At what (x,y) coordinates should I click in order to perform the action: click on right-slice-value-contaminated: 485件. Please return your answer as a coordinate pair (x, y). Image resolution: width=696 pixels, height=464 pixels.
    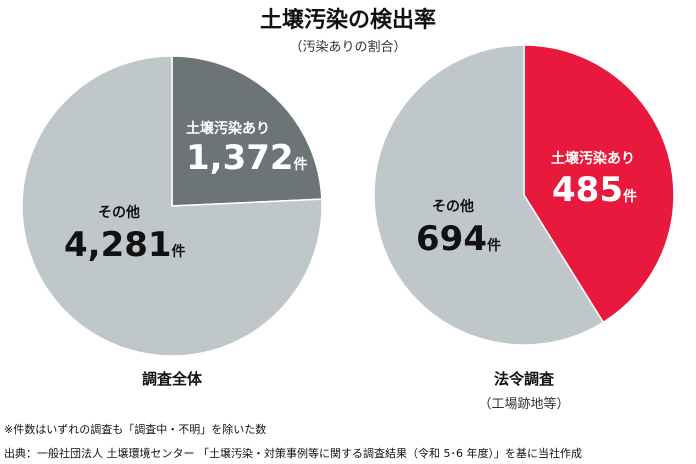
    Looking at the image, I should click on (594, 190).